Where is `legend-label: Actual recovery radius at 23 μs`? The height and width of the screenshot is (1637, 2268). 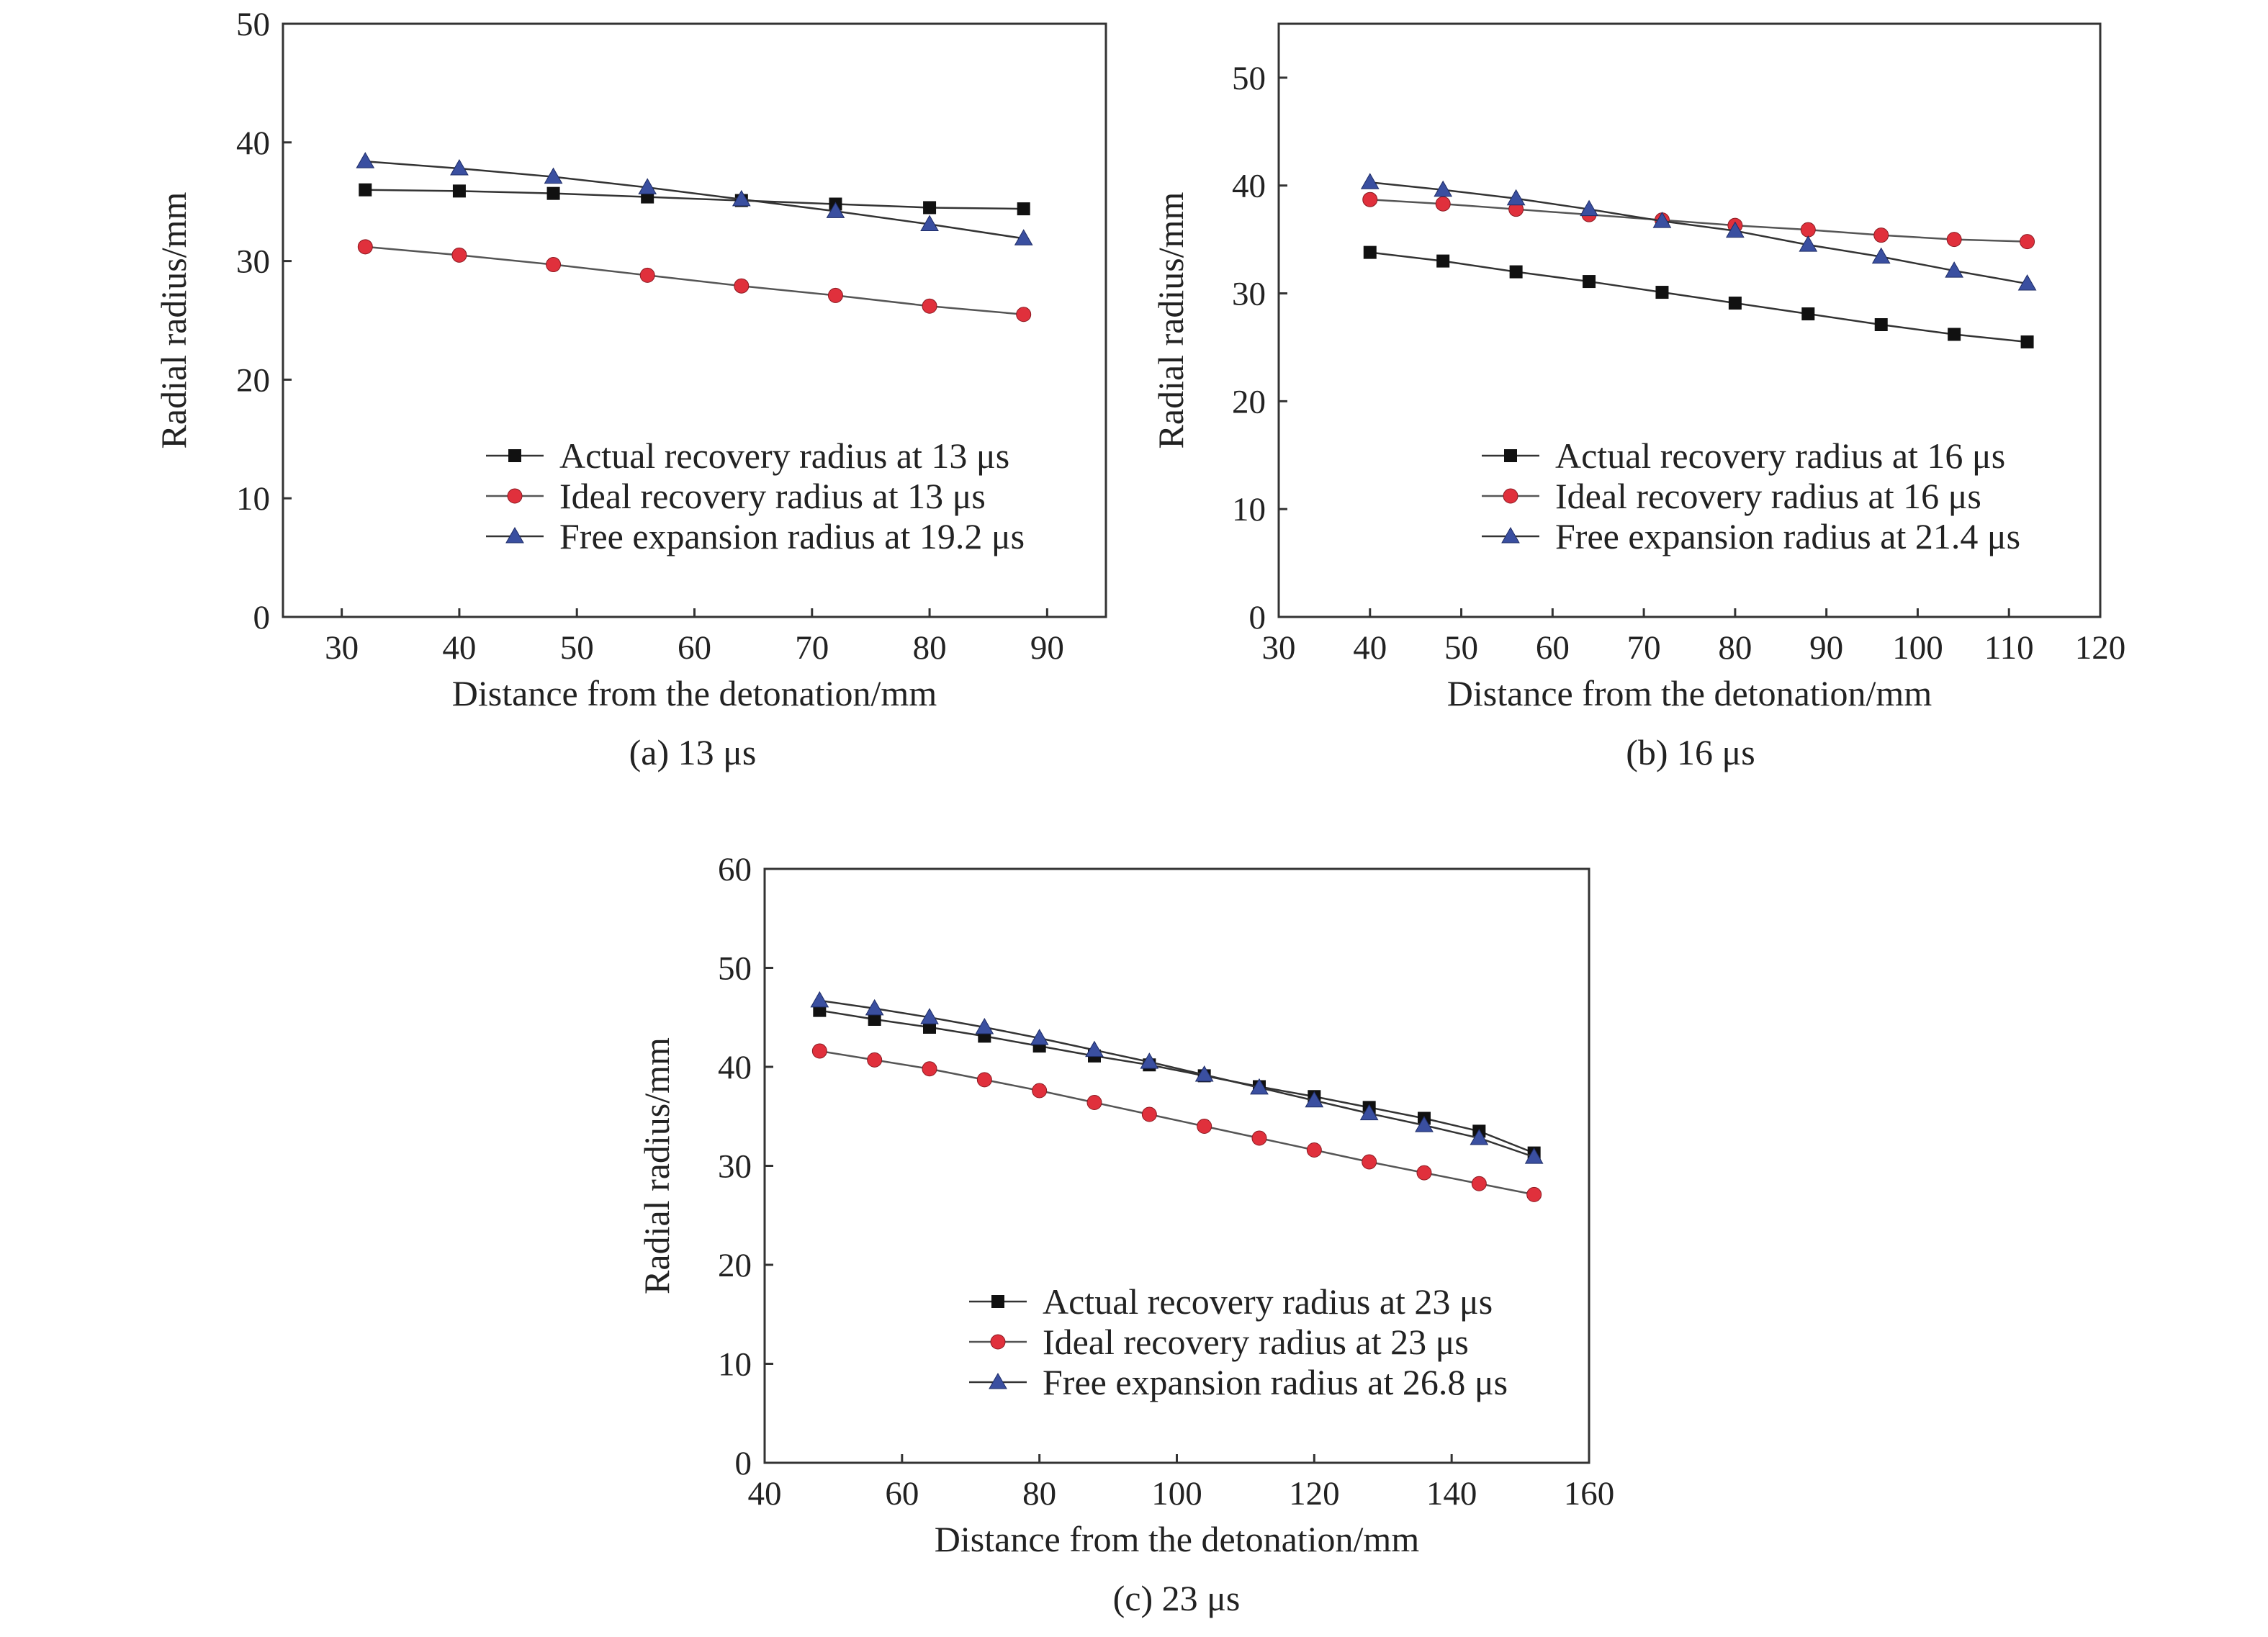 legend-label: Actual recovery radius at 23 μs is located at coordinates (1268, 1301).